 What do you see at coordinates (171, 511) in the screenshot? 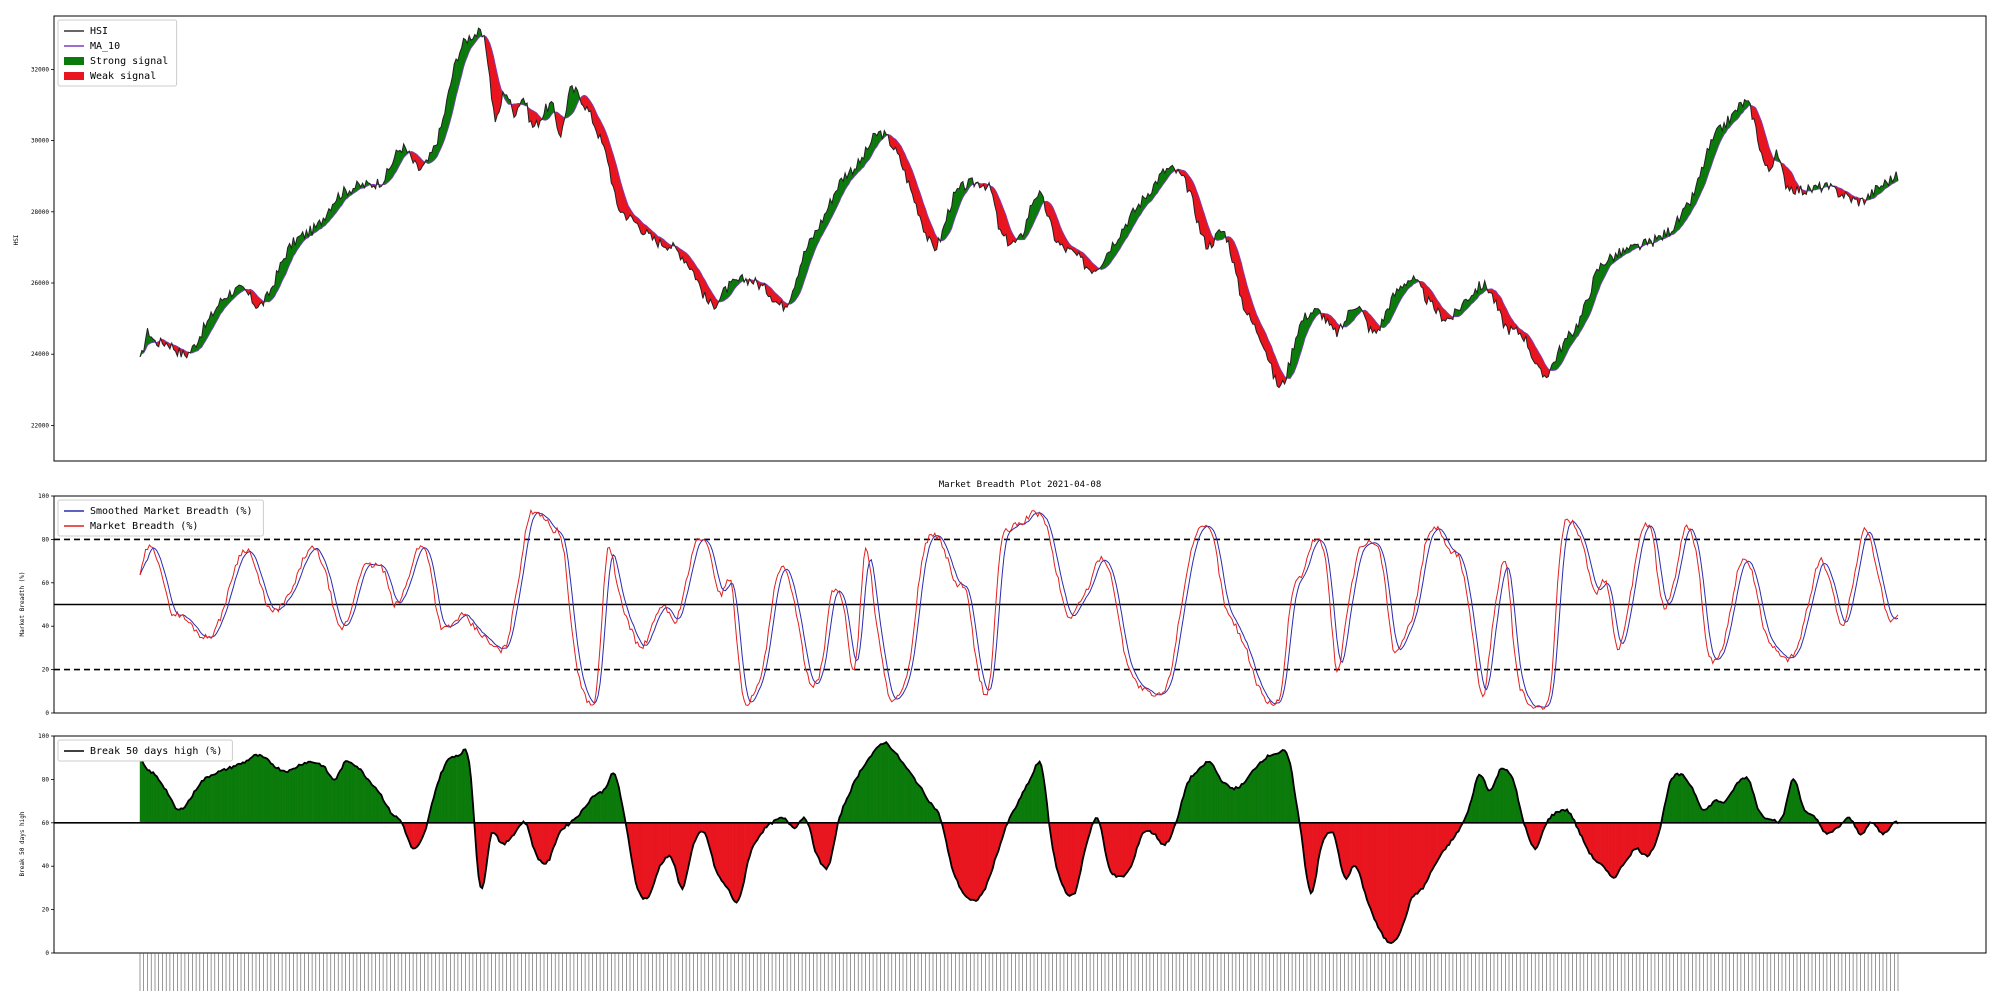
I see `legend-label: Smoothed Market Breadth (%)` at bounding box center [171, 511].